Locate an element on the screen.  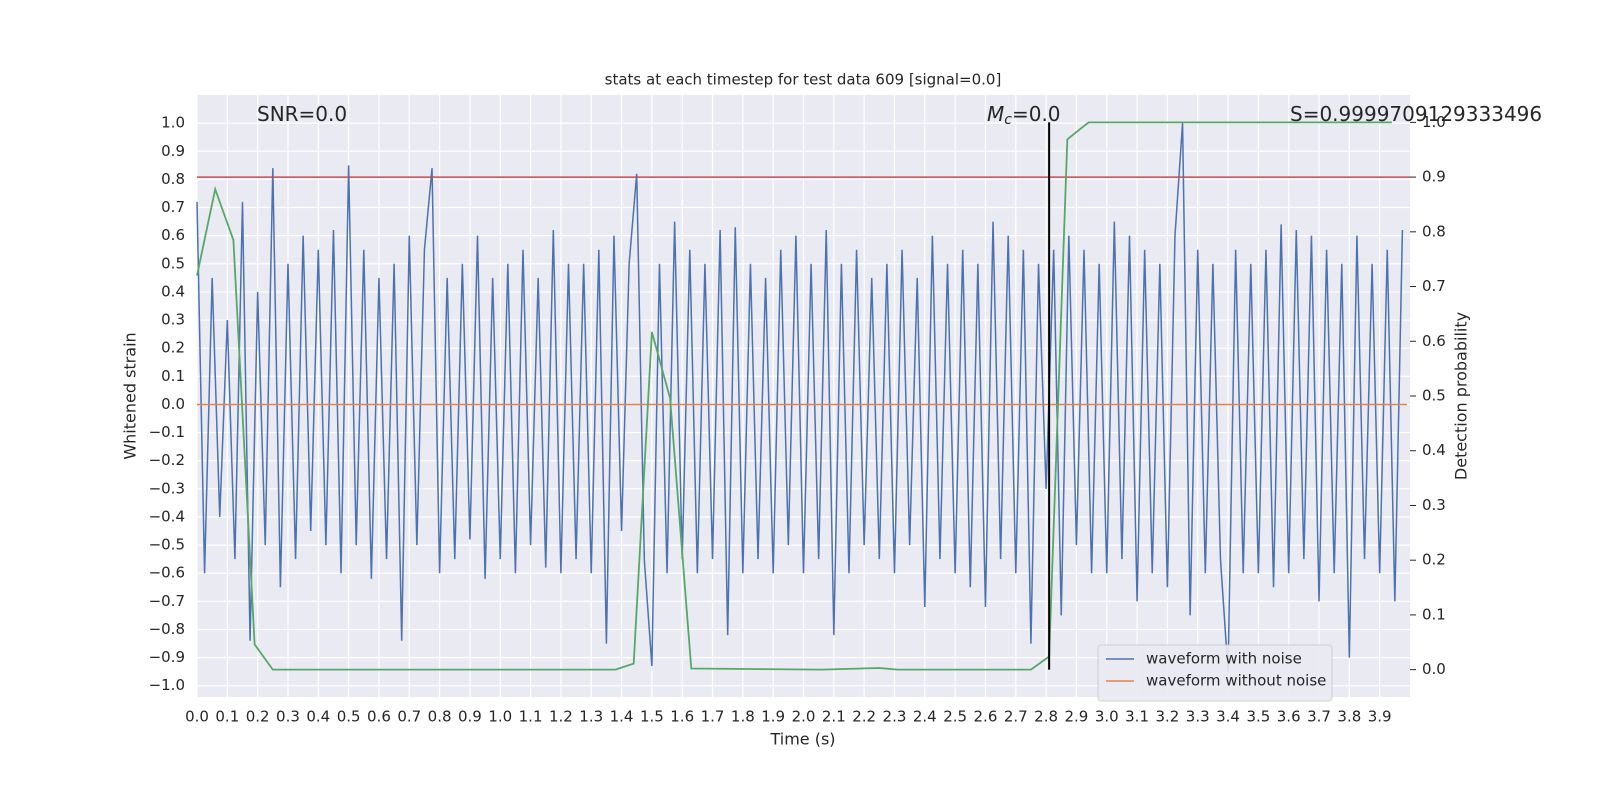
x-tick-label: 0.7 is located at coordinates (409, 717).